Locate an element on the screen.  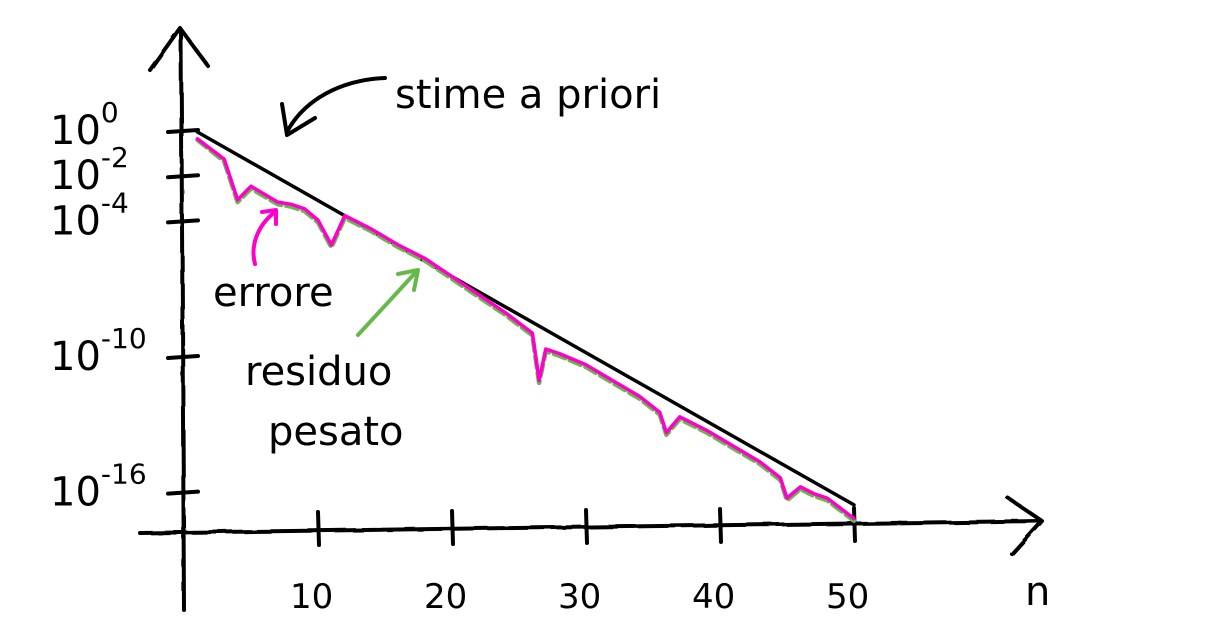
x-tick-label-50: 50 is located at coordinates (847, 597).